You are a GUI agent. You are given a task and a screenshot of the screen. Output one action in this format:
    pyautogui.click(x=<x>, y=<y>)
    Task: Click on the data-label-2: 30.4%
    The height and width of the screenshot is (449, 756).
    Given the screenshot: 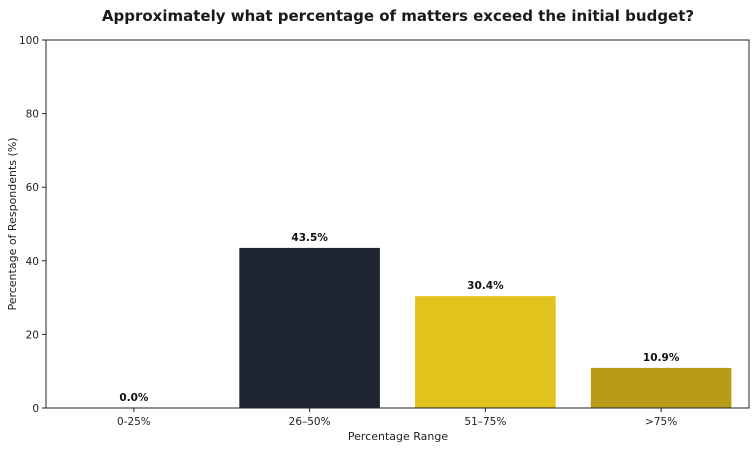 What is the action you would take?
    pyautogui.click(x=485, y=286)
    